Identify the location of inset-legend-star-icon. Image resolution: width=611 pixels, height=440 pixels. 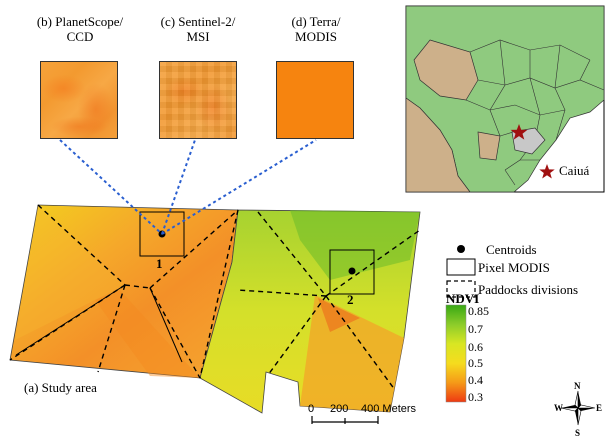
(547, 171).